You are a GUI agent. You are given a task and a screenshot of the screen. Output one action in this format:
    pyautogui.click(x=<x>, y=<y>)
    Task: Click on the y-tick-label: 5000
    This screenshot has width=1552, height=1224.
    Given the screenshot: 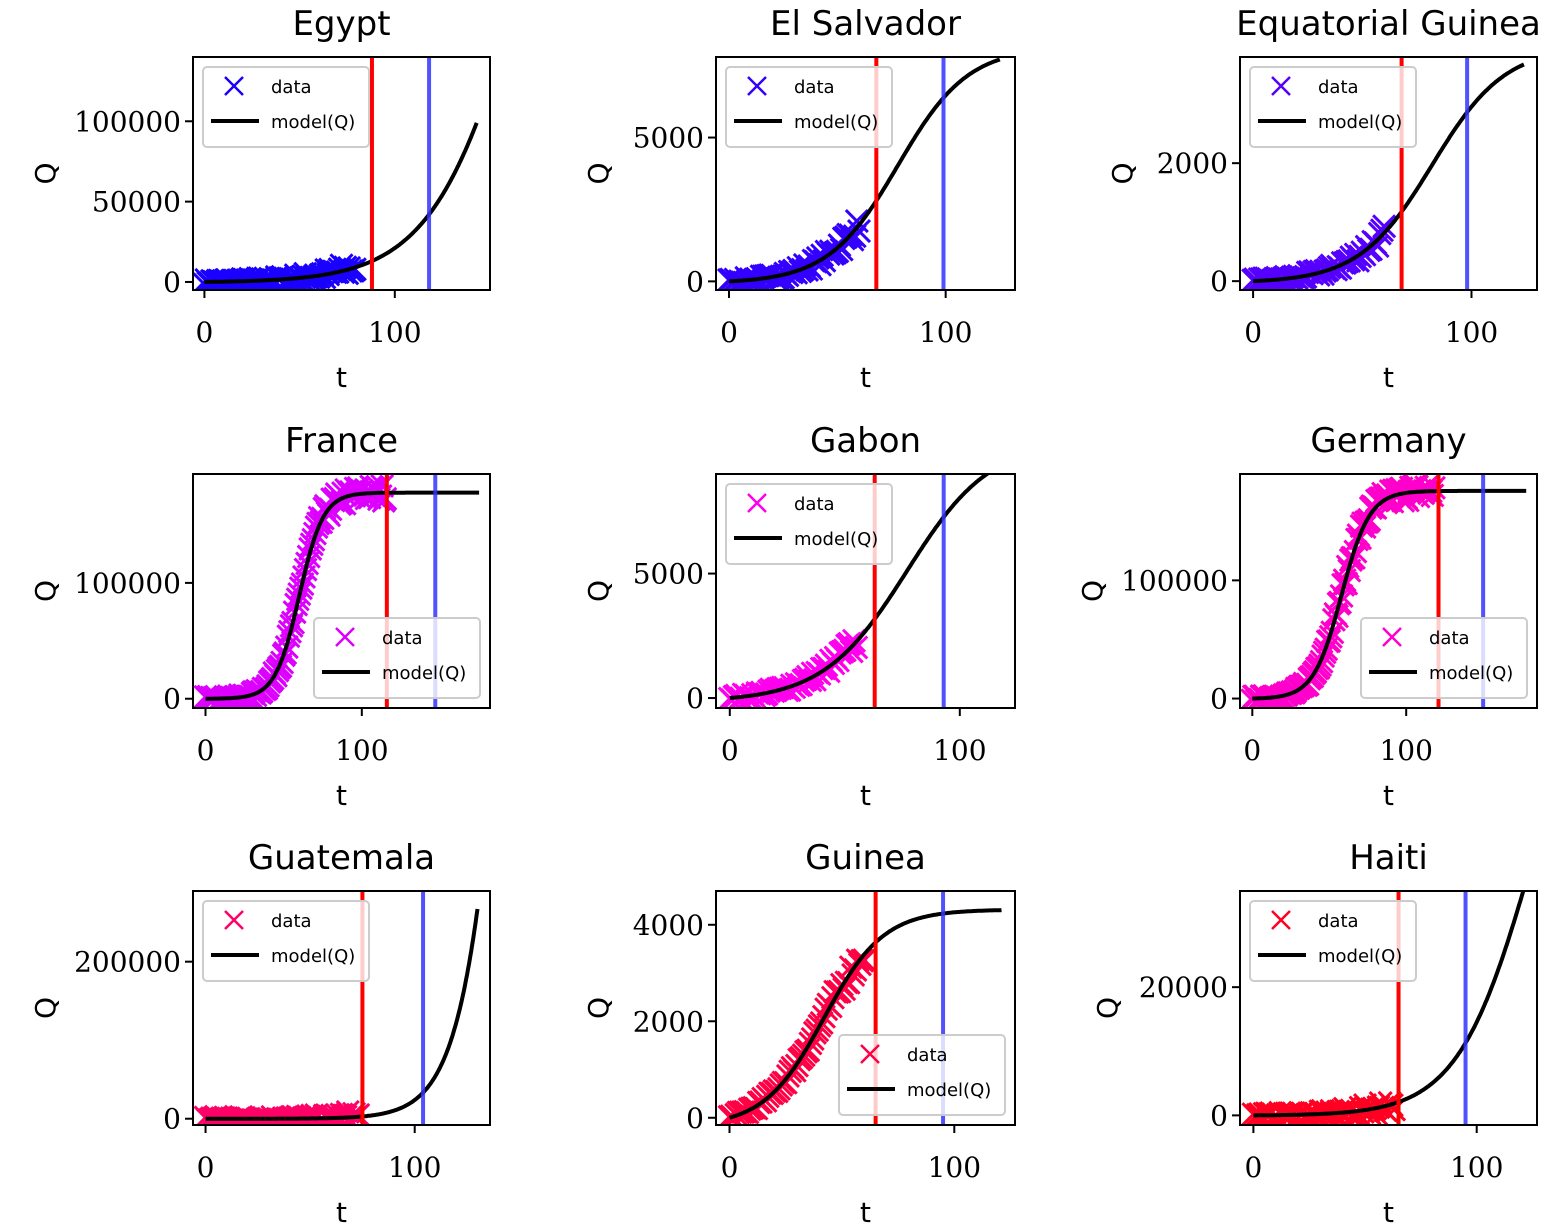 What is the action you would take?
    pyautogui.click(x=668, y=138)
    